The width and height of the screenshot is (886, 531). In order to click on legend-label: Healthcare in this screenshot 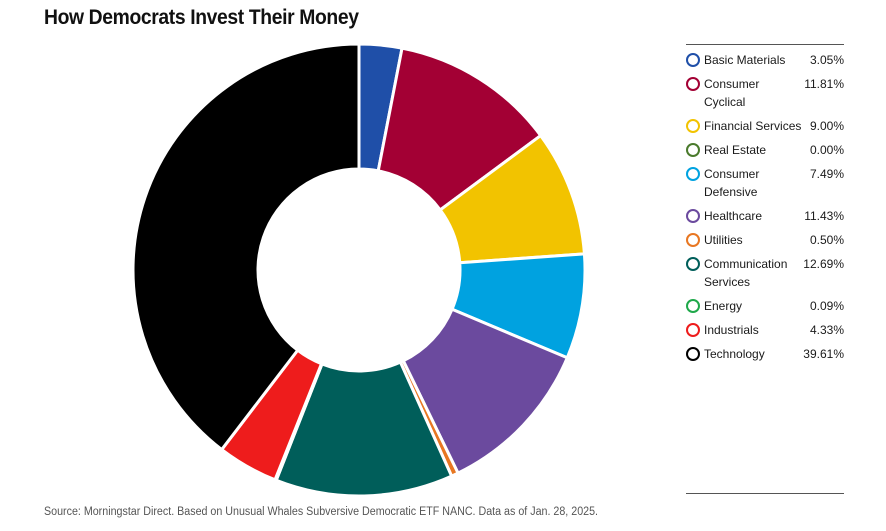, I will do `click(733, 216)`.